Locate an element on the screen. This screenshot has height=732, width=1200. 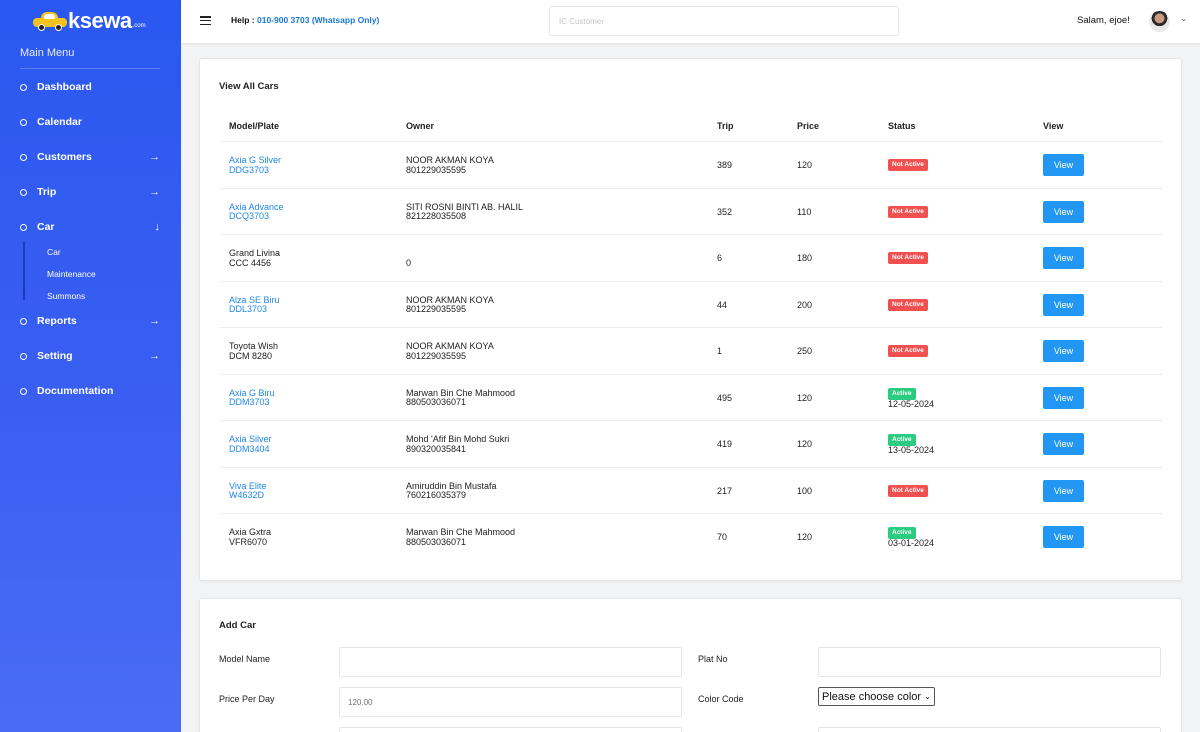
submenu-item-car: Car is located at coordinates (54, 252).